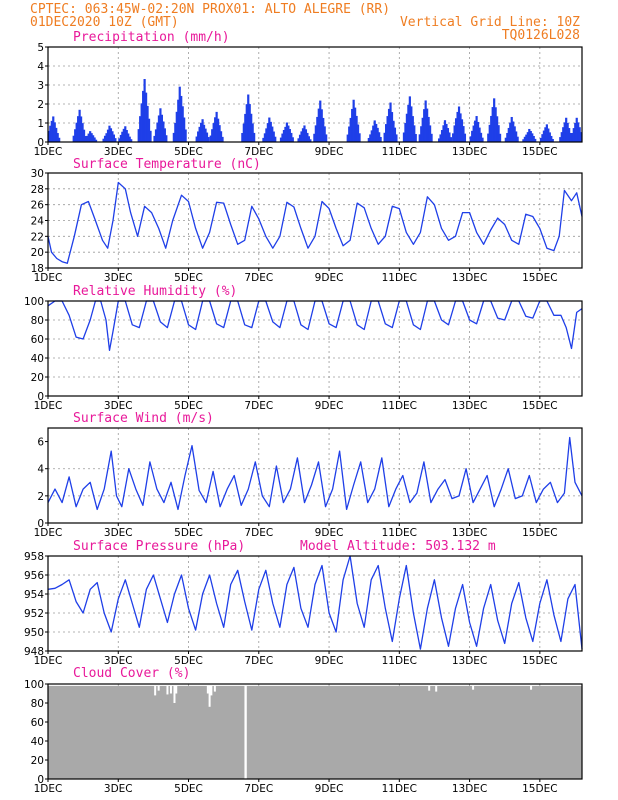 The image size is (618, 800). I want to click on temperature-title: Surface Temperature (nC), so click(167, 164).